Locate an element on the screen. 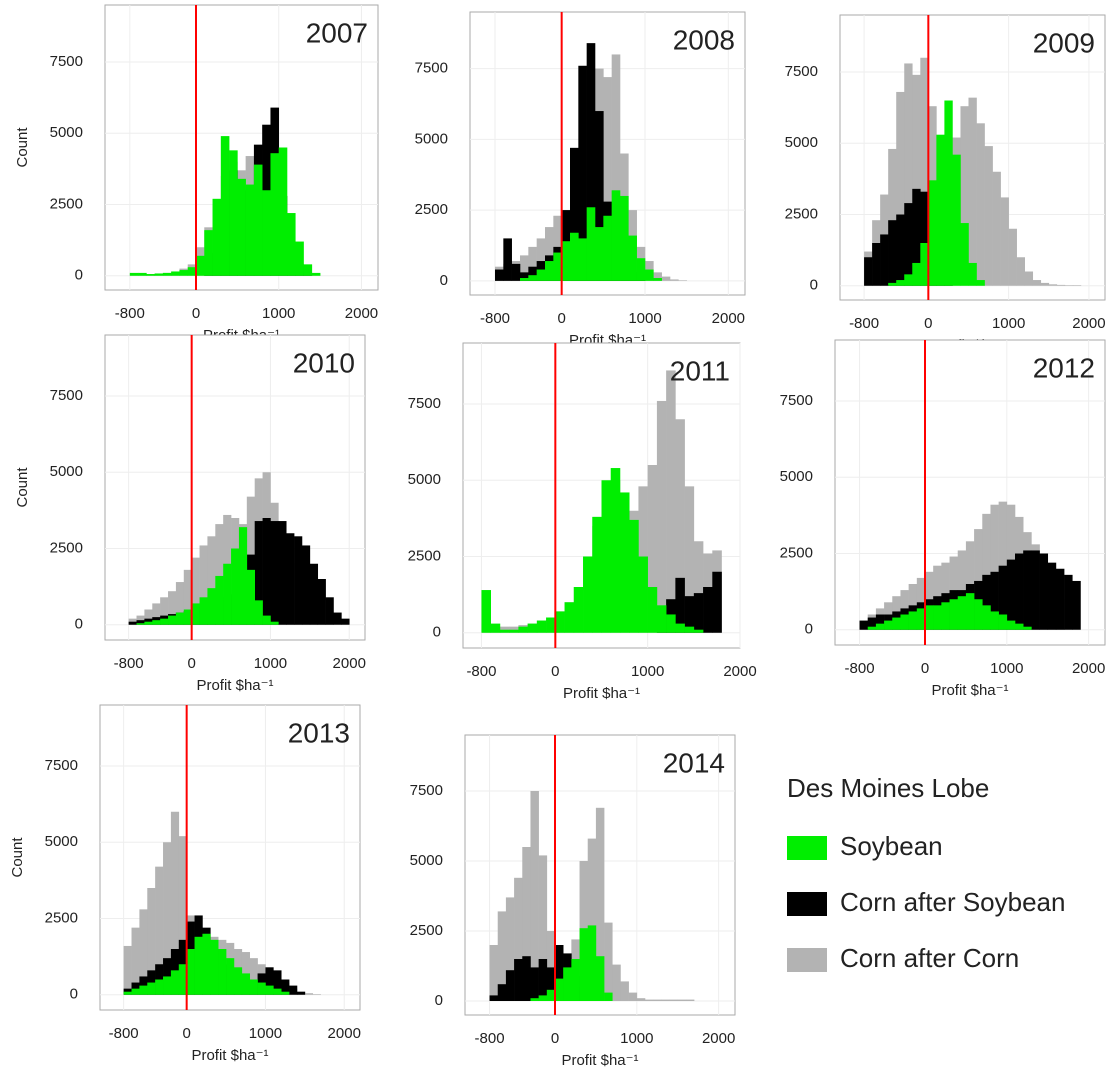 This screenshot has width=1116, height=1083. x-tick-label: -800 is located at coordinates (481, 671).